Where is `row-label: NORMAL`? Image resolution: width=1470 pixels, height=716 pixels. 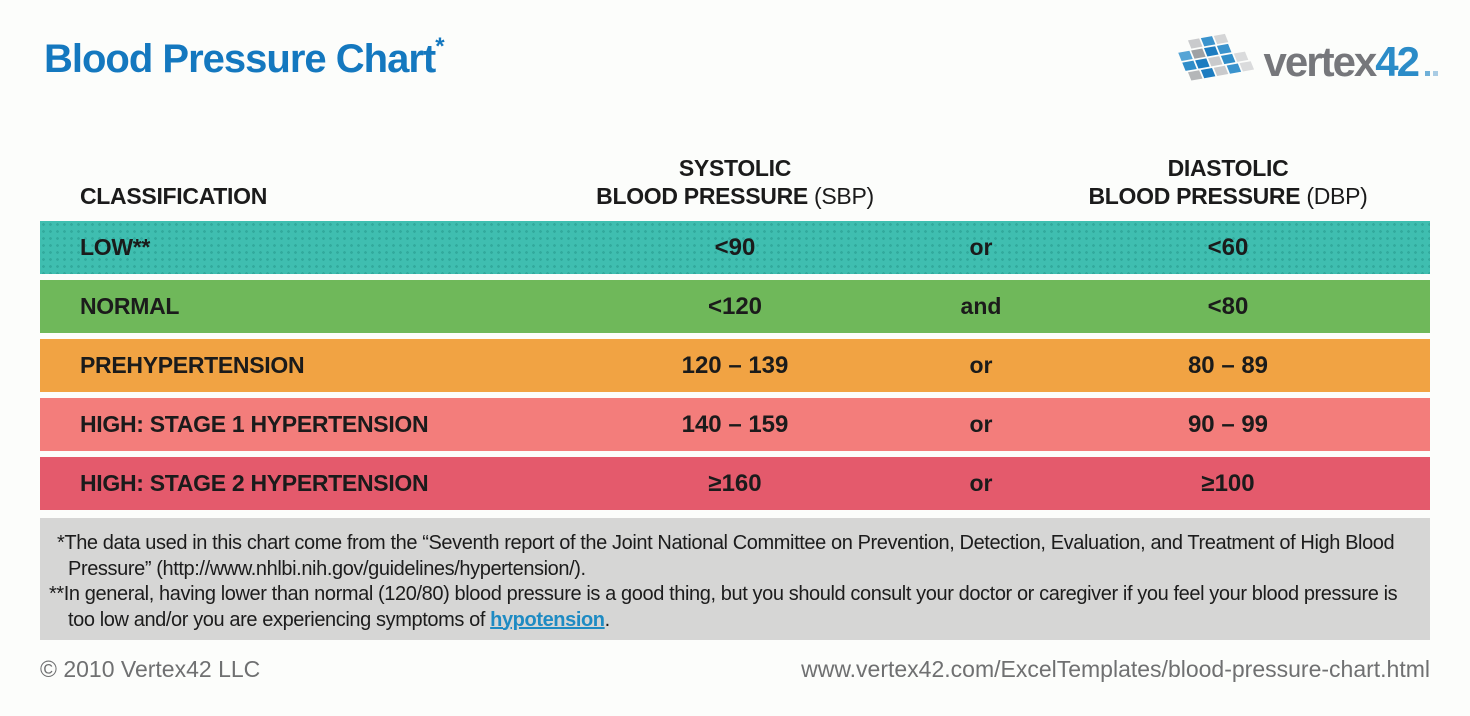 row-label: NORMAL is located at coordinates (130, 306).